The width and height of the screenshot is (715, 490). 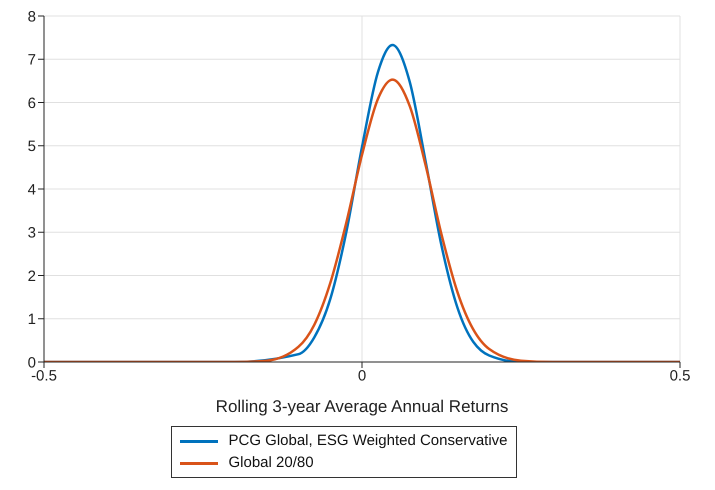 What do you see at coordinates (32, 189) in the screenshot?
I see `y-tick-label: 4` at bounding box center [32, 189].